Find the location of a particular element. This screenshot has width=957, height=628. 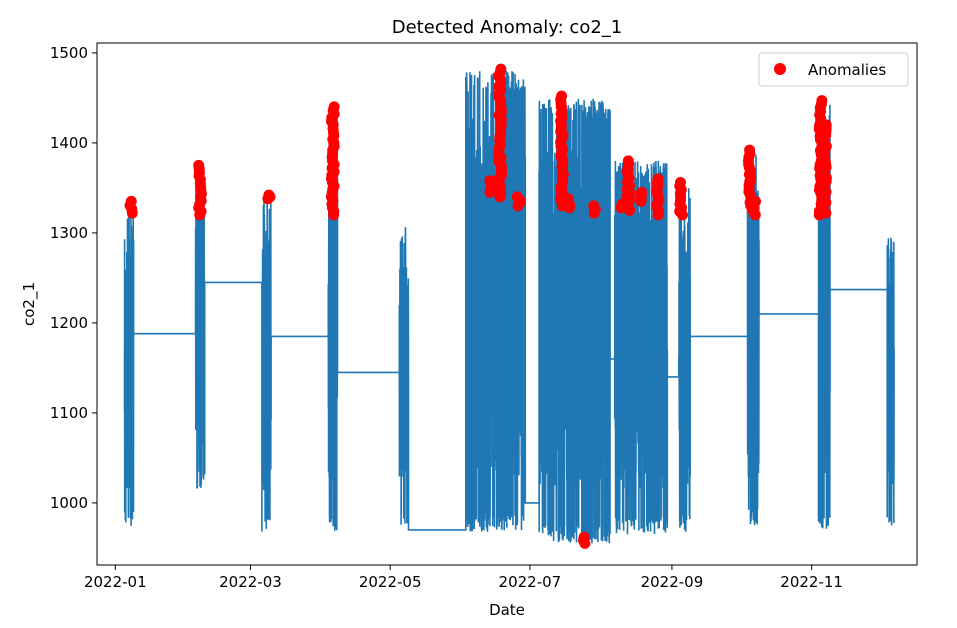

y-tick-label: 1100 is located at coordinates (69, 413).